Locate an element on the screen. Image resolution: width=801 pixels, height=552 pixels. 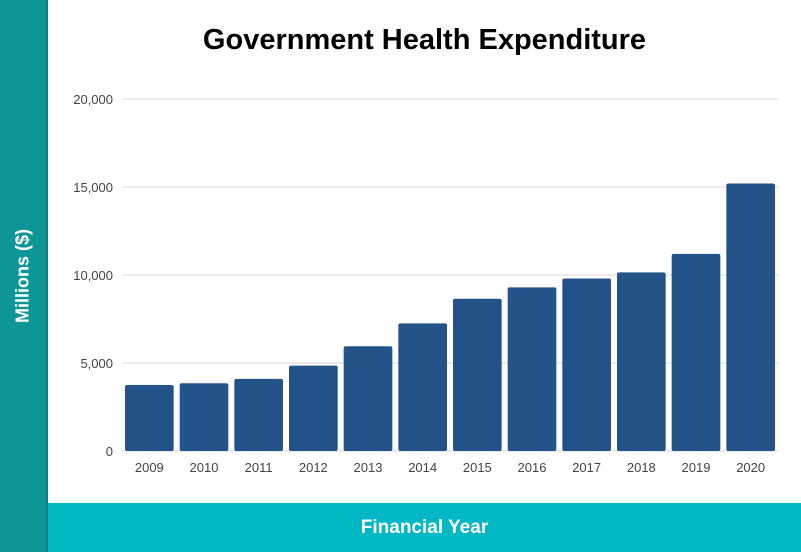
bar-2020 is located at coordinates (750, 317).